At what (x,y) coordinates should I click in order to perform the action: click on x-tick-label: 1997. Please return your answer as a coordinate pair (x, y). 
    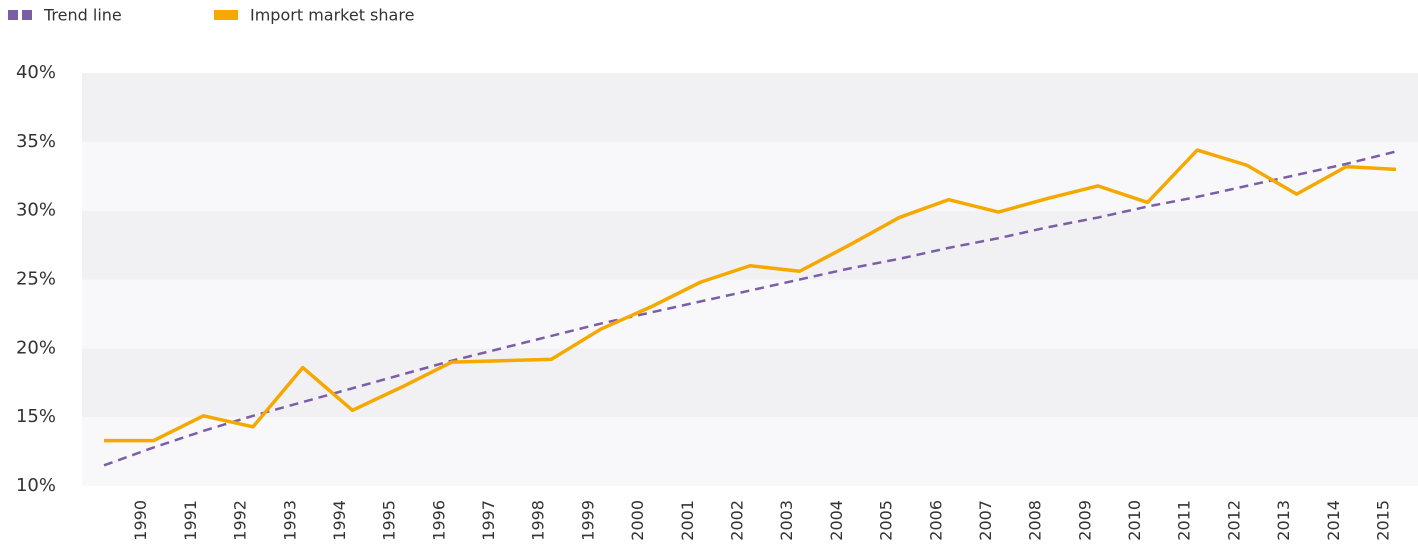
    Looking at the image, I should click on (488, 520).